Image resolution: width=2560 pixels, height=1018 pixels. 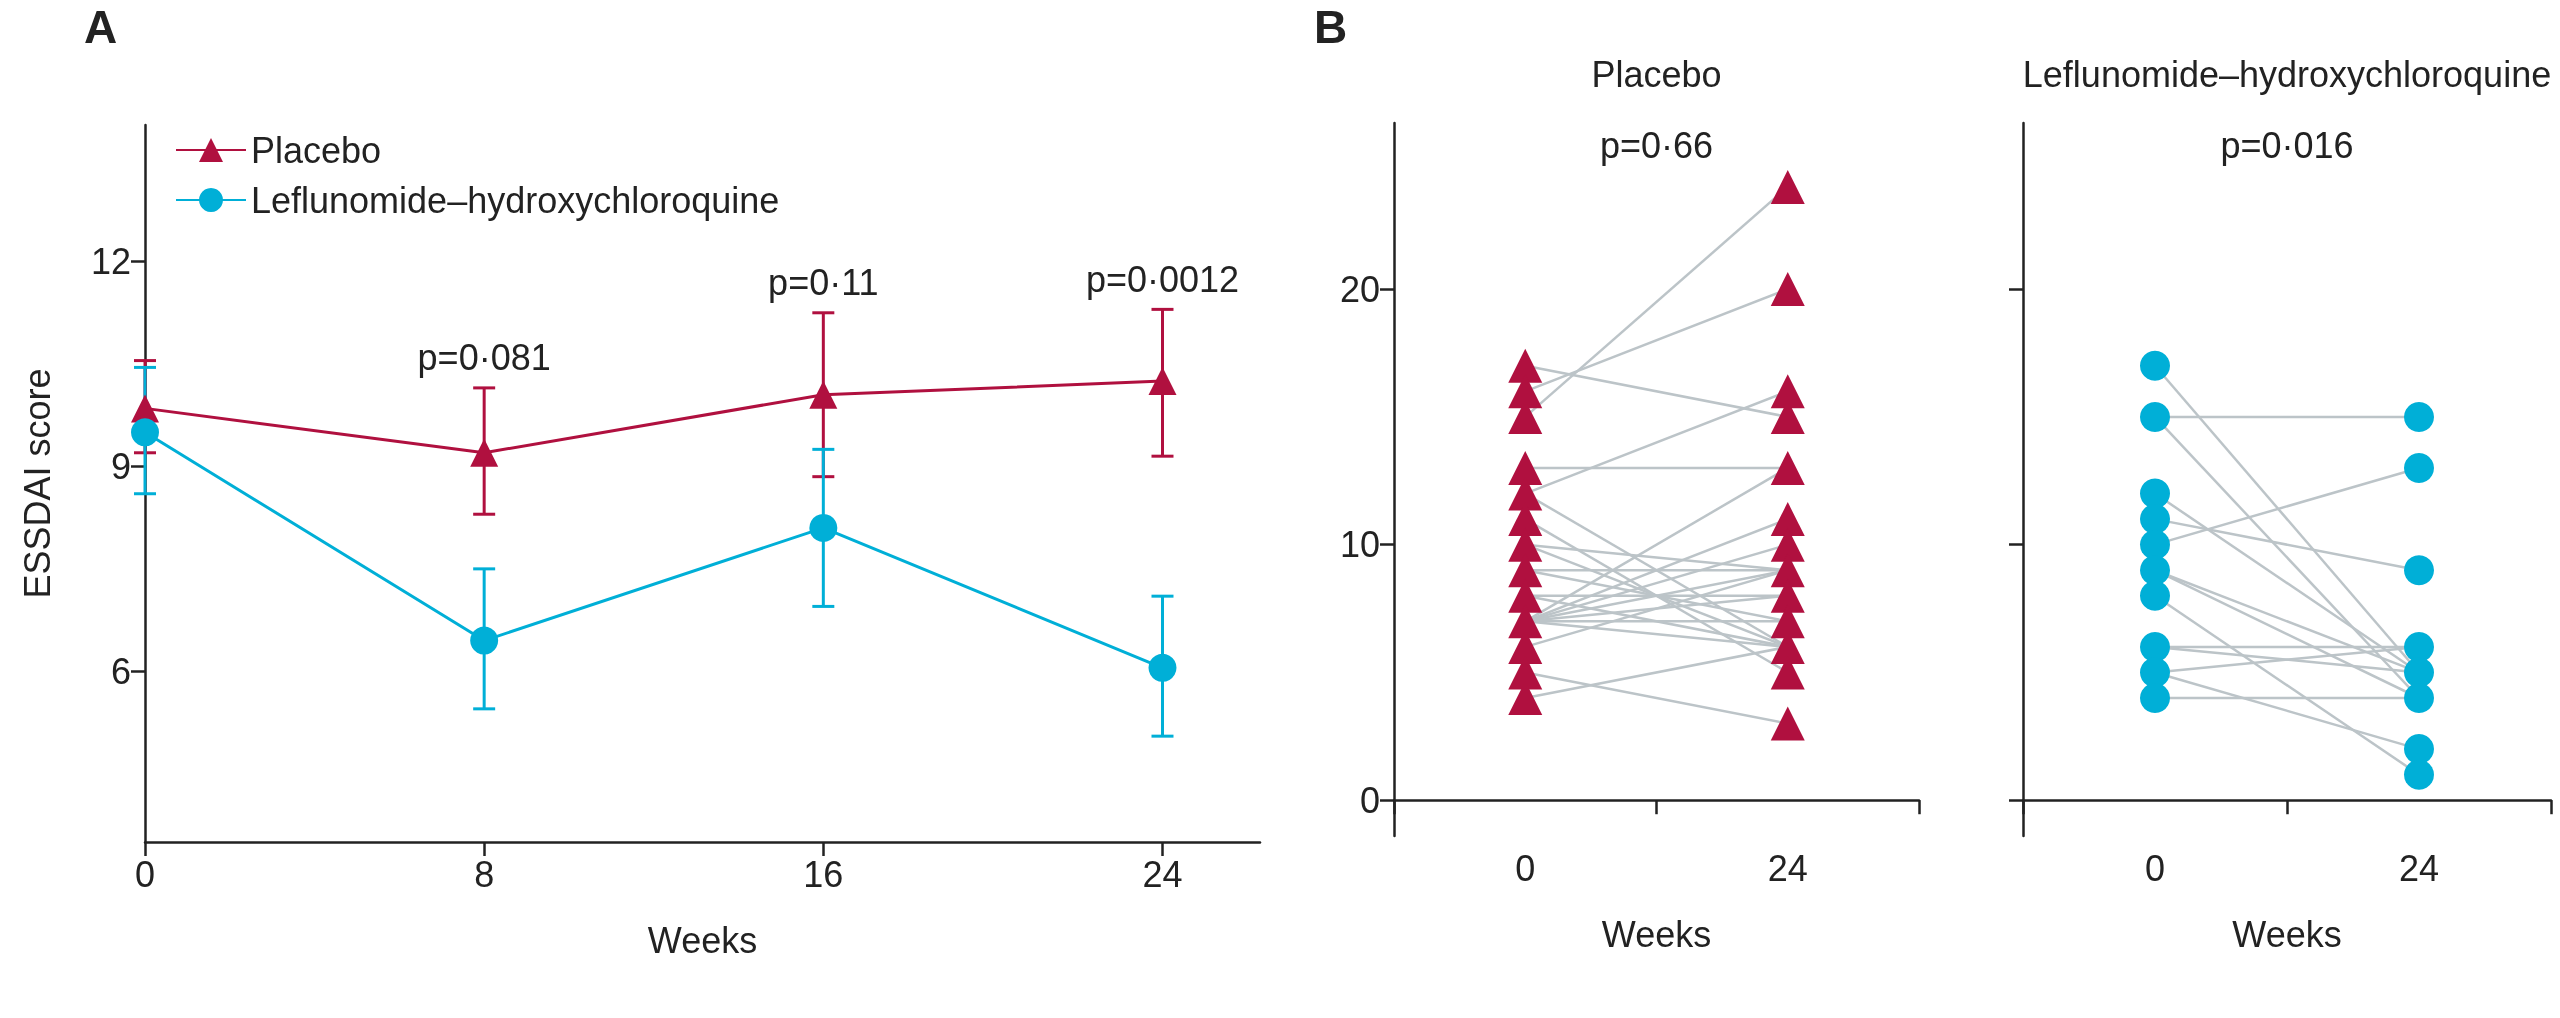 I want to click on y-tick-label: 6, so click(x=120, y=671).